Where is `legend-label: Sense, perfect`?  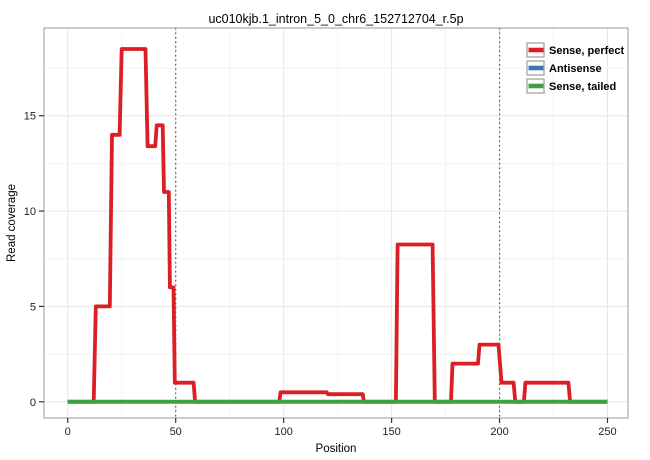
legend-label: Sense, perfect is located at coordinates (587, 51).